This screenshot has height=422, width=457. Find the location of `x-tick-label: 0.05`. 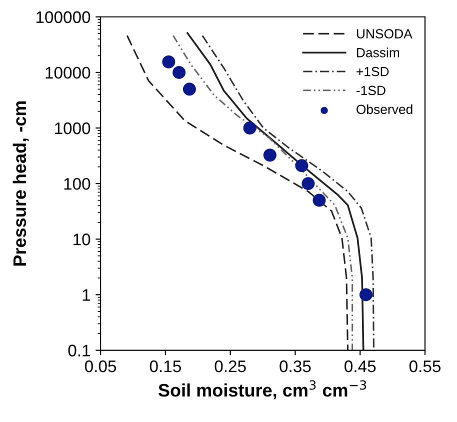

x-tick-label: 0.05 is located at coordinates (100, 366).